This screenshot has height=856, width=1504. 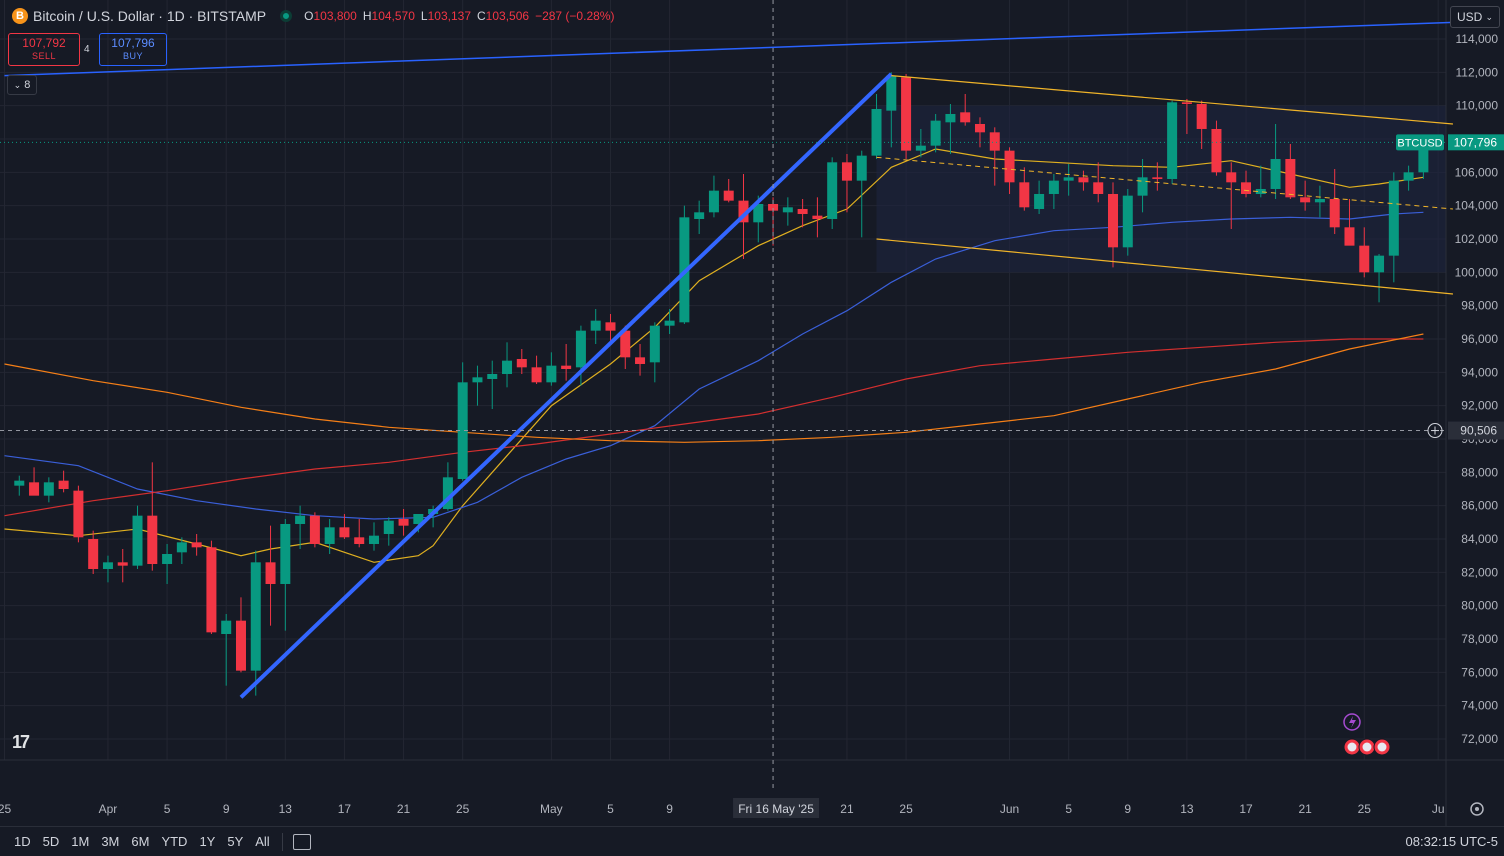 What do you see at coordinates (80, 841) in the screenshot?
I see `range-1m: 1M` at bounding box center [80, 841].